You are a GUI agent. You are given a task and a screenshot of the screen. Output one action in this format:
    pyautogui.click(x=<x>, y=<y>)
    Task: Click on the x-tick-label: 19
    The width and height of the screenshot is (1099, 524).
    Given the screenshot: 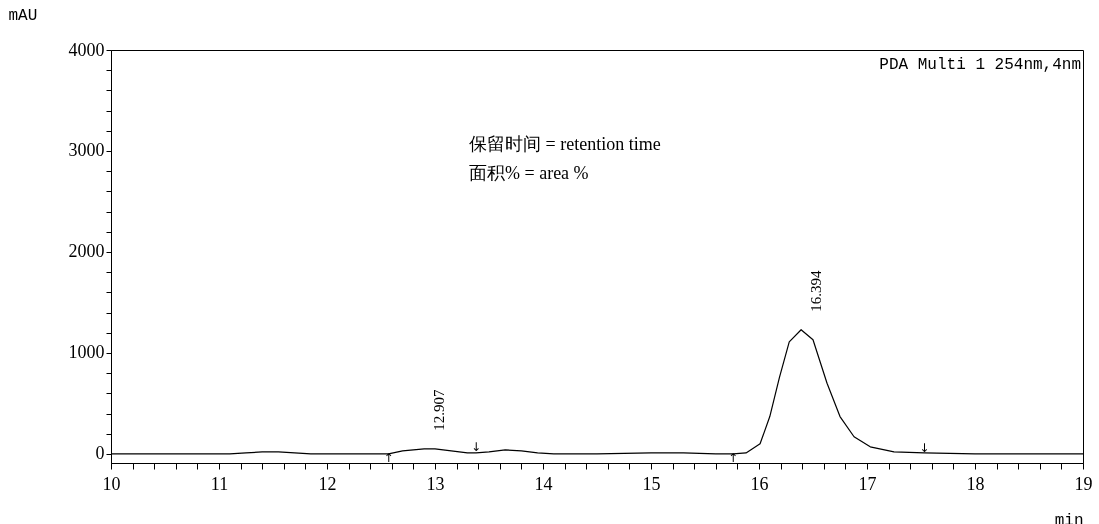 What is the action you would take?
    pyautogui.click(x=1083, y=483)
    